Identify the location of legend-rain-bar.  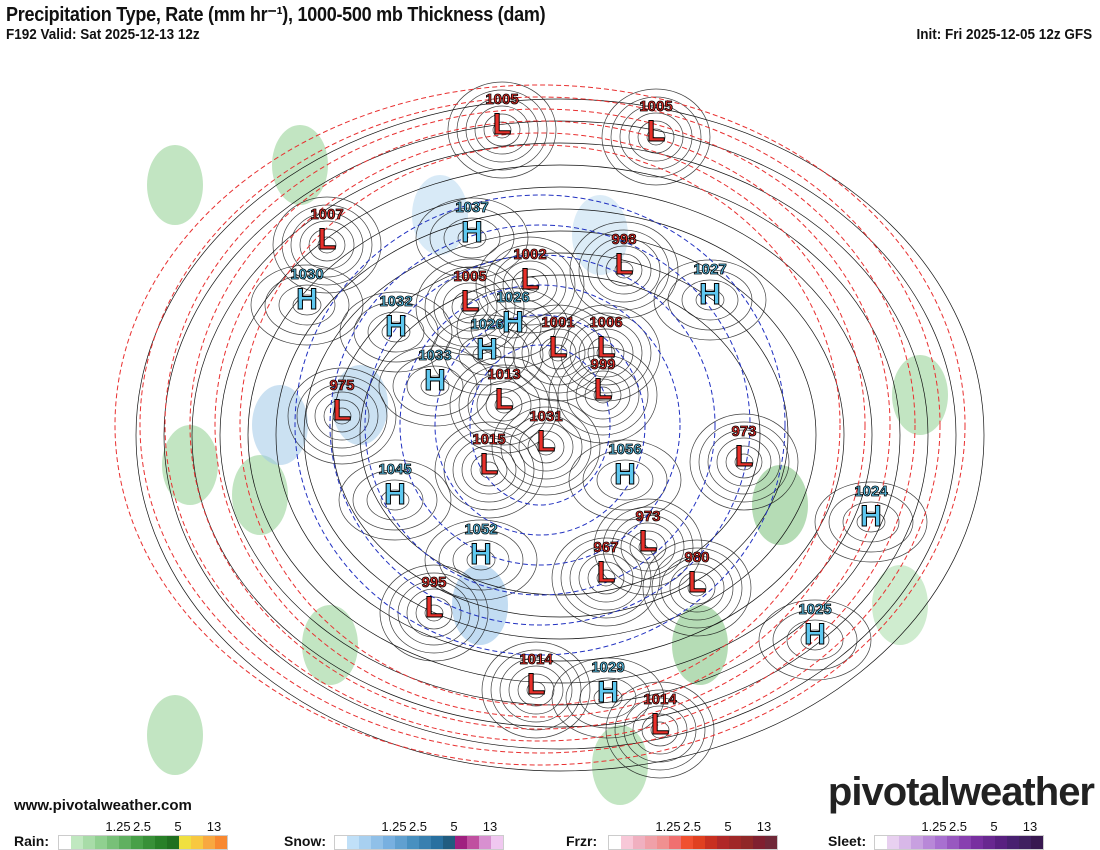
(143, 842).